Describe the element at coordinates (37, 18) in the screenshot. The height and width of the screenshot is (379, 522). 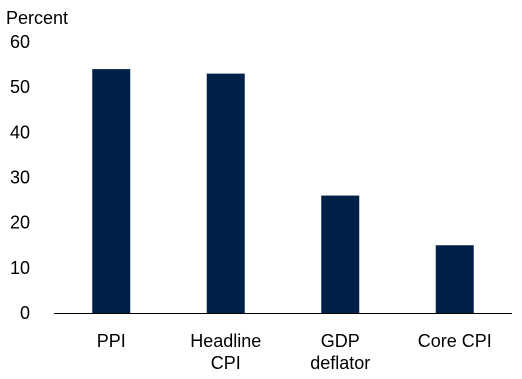
I see `y-axis-label: Percent` at that location.